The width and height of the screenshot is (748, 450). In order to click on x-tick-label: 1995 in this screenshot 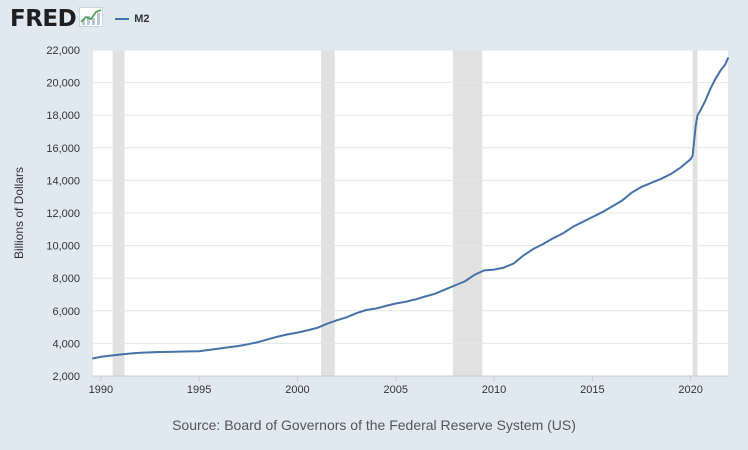, I will do `click(199, 390)`.